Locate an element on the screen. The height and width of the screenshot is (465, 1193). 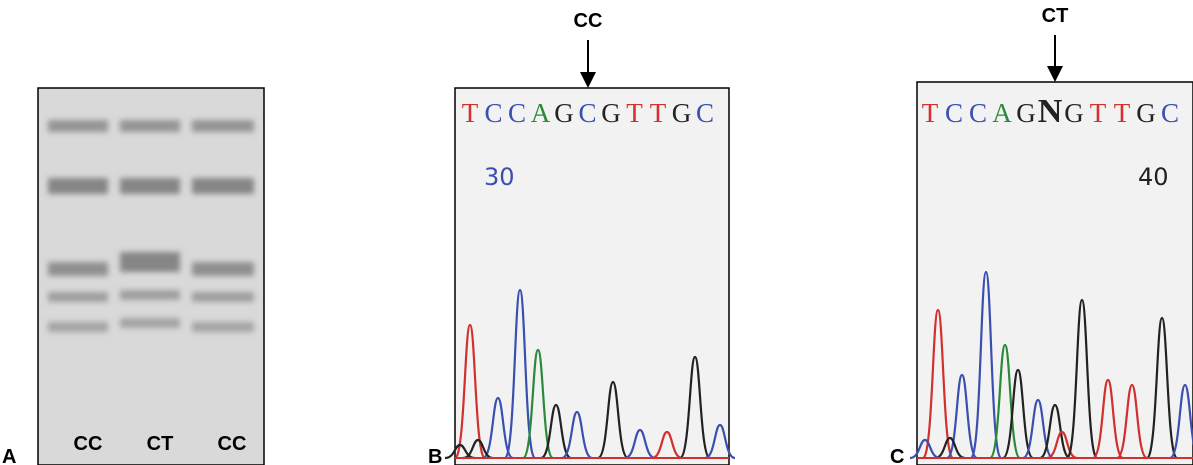
gel-bands is located at coordinates (151, 226).